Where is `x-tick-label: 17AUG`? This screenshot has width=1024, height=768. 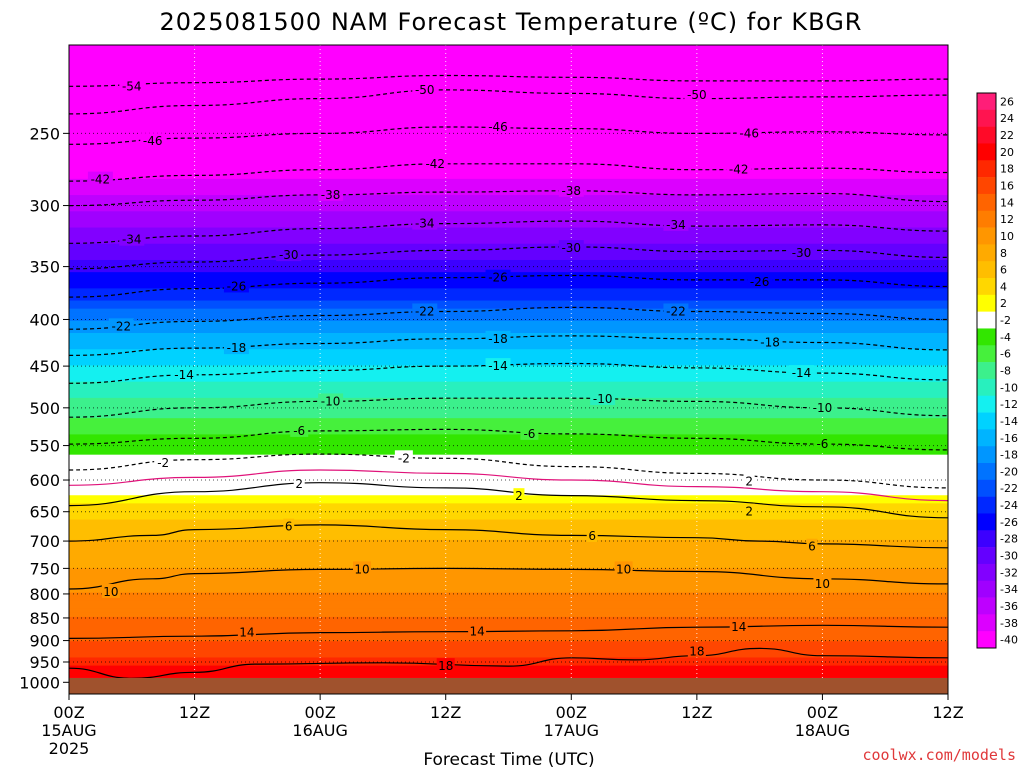
x-tick-label: 17AUG is located at coordinates (571, 730).